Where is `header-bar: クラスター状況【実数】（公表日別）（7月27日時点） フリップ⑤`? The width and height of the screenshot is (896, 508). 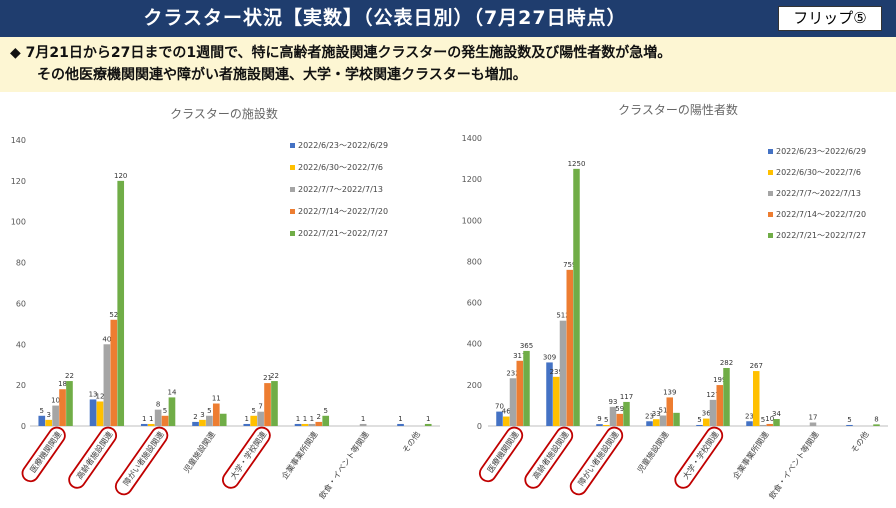 header-bar: クラスター状況【実数】（公表日別）（7月27日時点） フリップ⑤ is located at coordinates (448, 18).